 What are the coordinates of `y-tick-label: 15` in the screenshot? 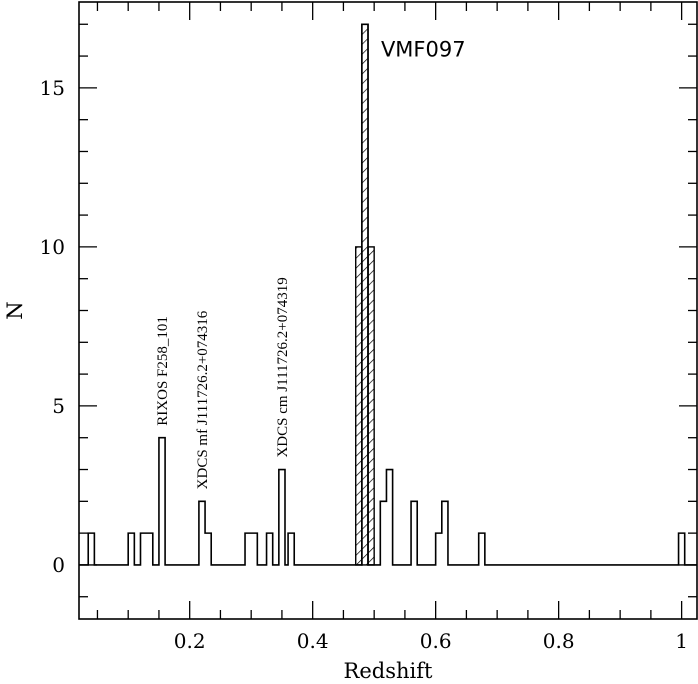 It's located at (52, 88).